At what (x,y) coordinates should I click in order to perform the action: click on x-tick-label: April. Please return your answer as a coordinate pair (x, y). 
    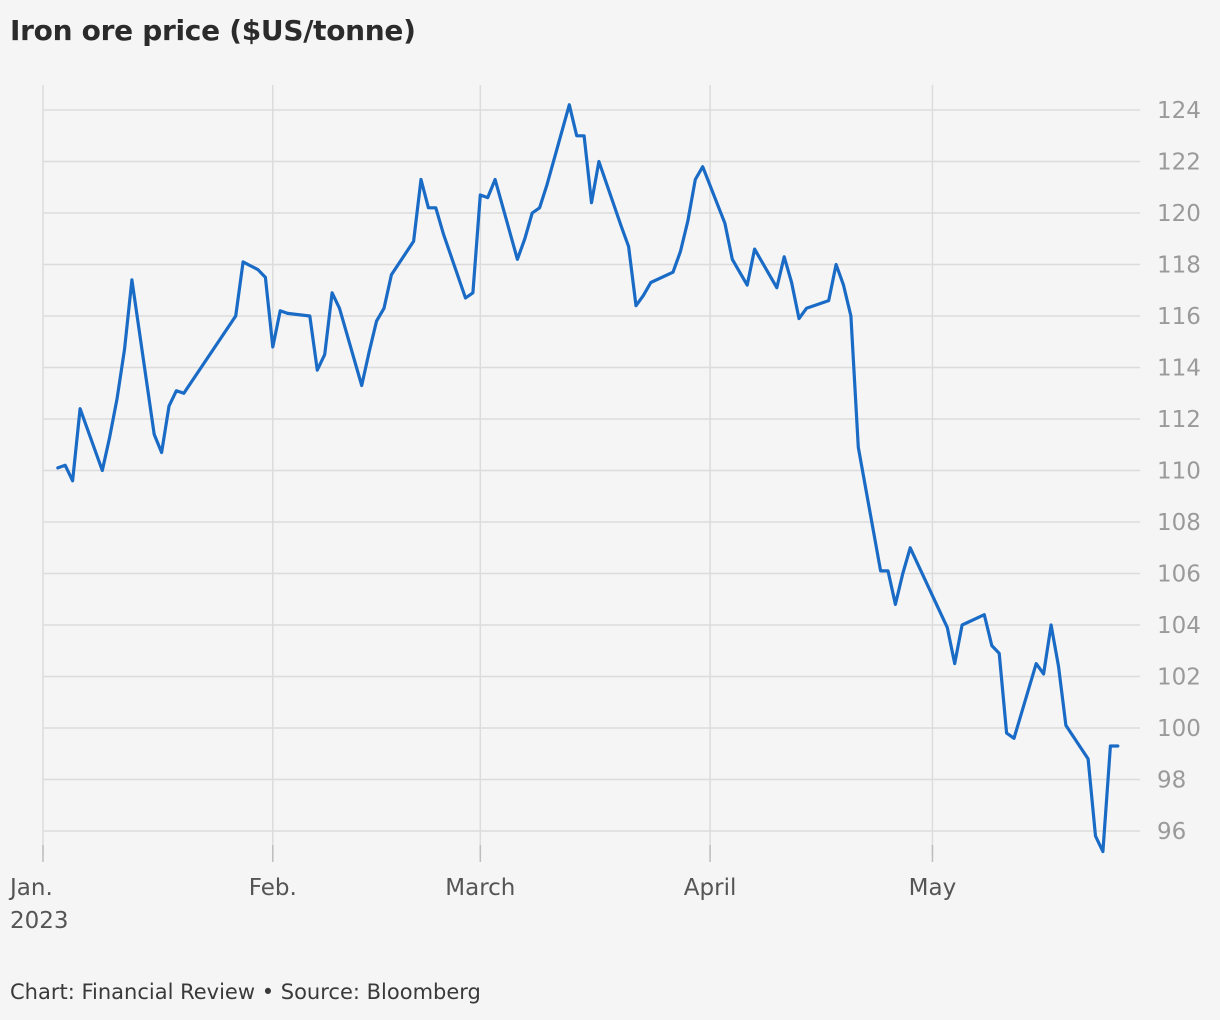
    Looking at the image, I should click on (710, 888).